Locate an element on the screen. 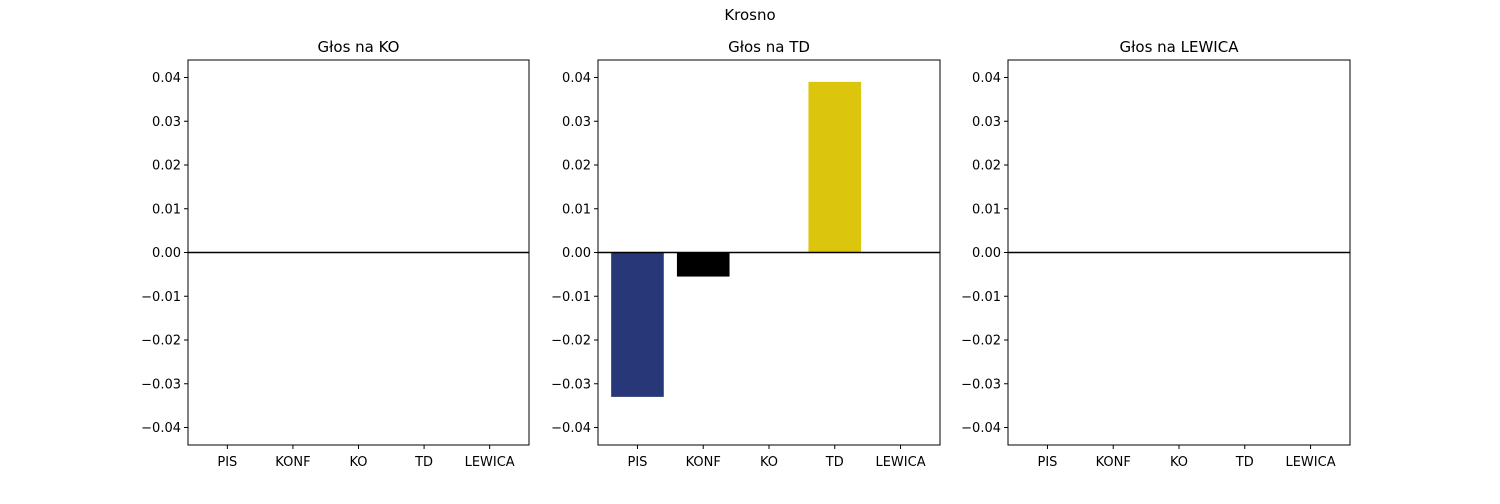  y-tick-label-3: 0.04 is located at coordinates (986, 78).